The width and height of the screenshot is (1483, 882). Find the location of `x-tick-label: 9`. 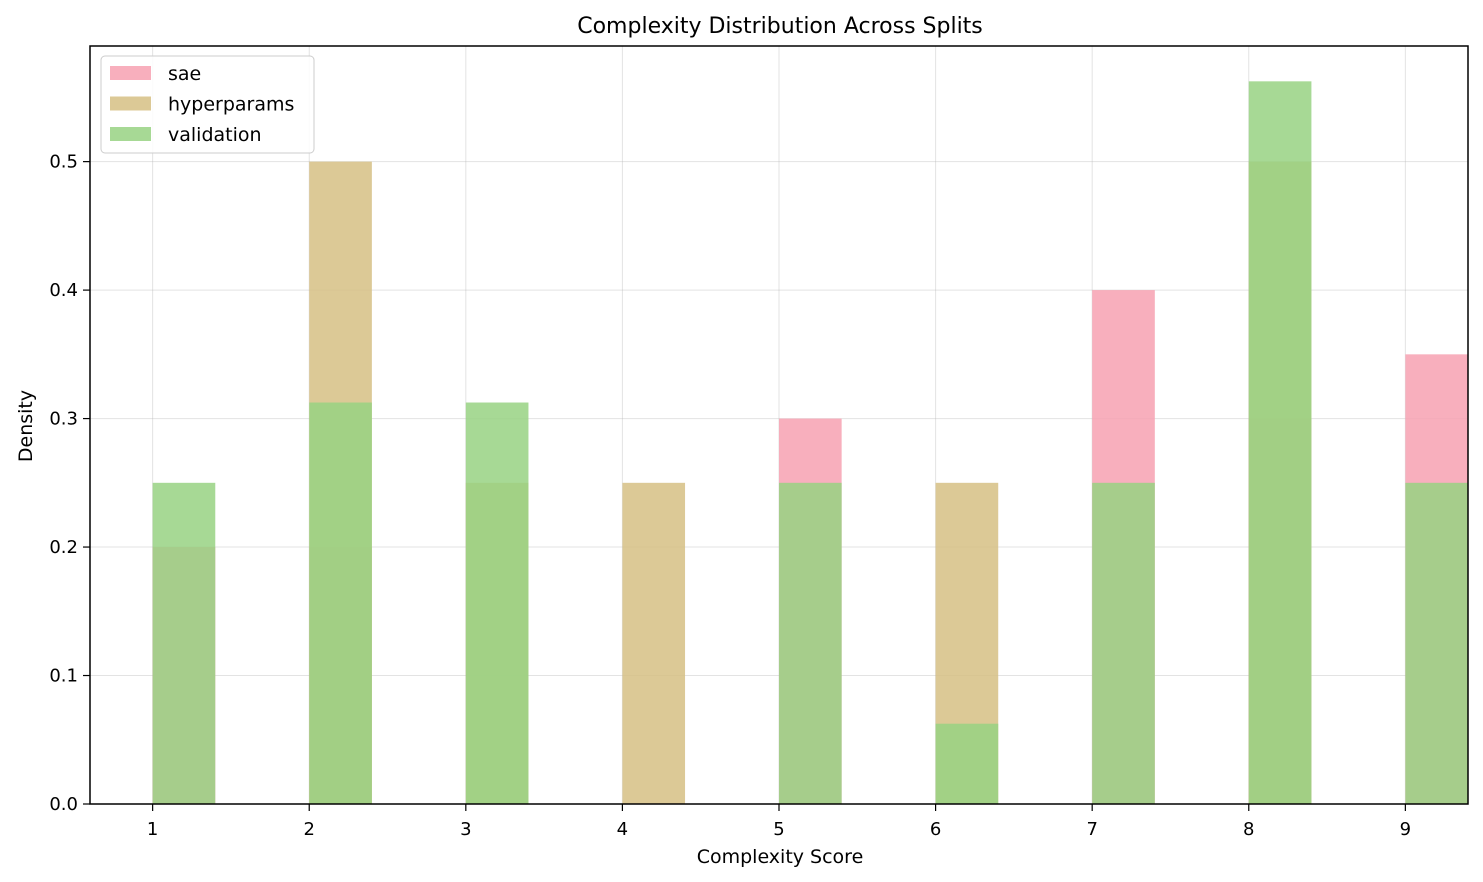

x-tick-label: 9 is located at coordinates (1405, 829).